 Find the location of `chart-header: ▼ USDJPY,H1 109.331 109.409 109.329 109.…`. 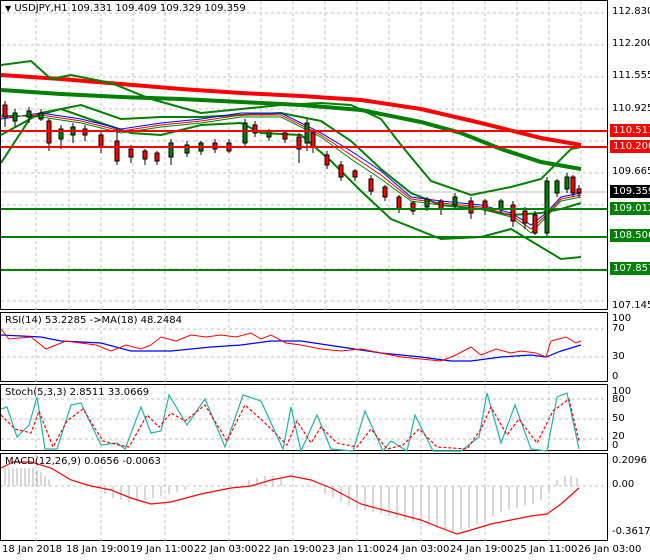

chart-header: ▼ USDJPY,H1 109.331 109.409 109.329 109.… is located at coordinates (125, 8).